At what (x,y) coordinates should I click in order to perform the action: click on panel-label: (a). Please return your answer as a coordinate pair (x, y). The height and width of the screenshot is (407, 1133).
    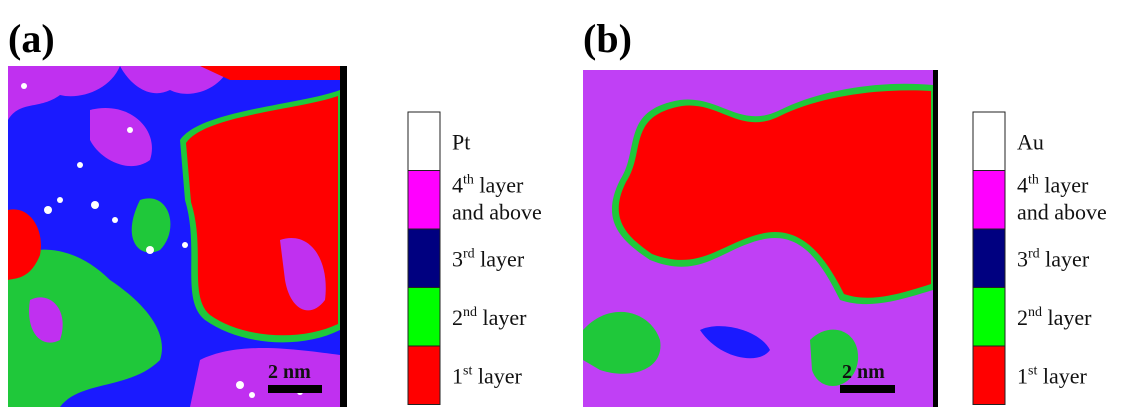
    Looking at the image, I should click on (31, 38).